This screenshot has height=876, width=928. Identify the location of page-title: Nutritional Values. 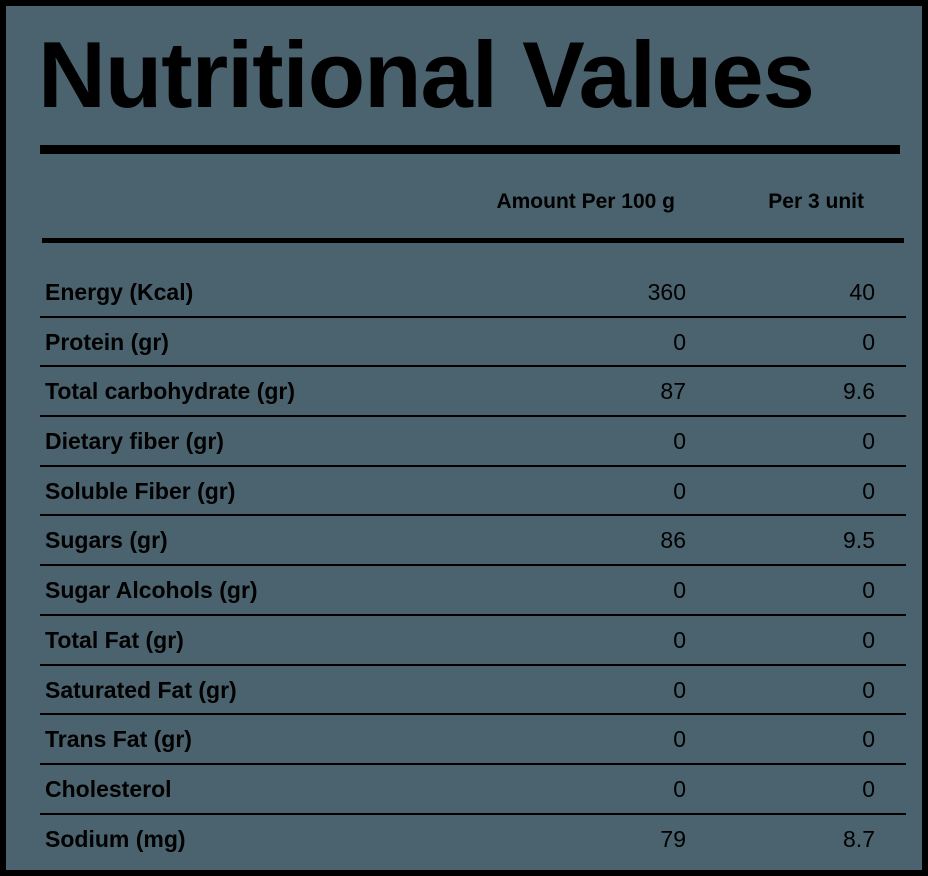
(426, 74).